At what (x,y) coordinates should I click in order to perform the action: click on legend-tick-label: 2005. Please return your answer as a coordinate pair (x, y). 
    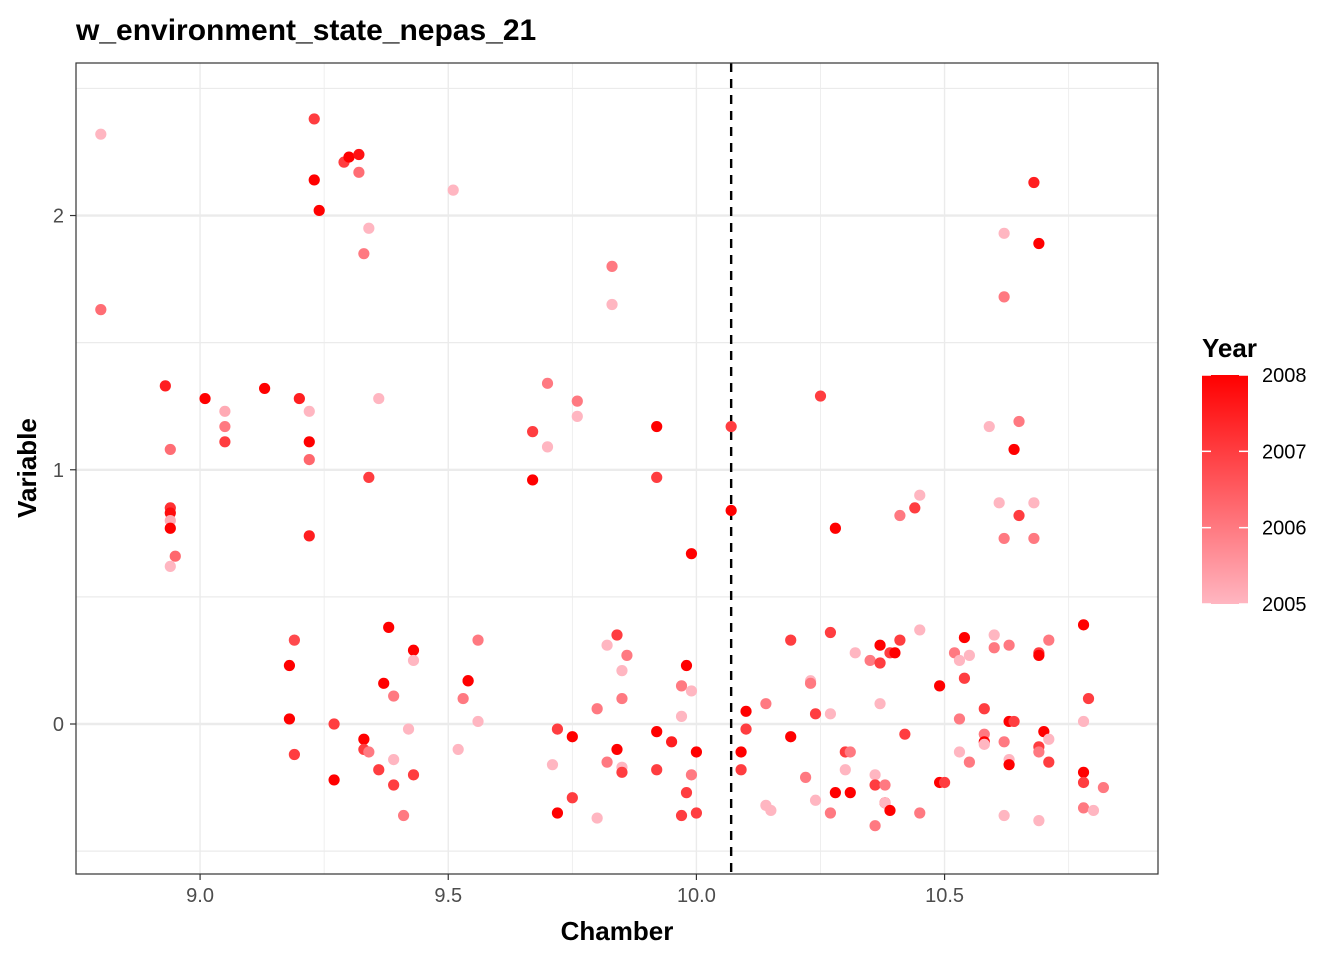
    Looking at the image, I should click on (1284, 605).